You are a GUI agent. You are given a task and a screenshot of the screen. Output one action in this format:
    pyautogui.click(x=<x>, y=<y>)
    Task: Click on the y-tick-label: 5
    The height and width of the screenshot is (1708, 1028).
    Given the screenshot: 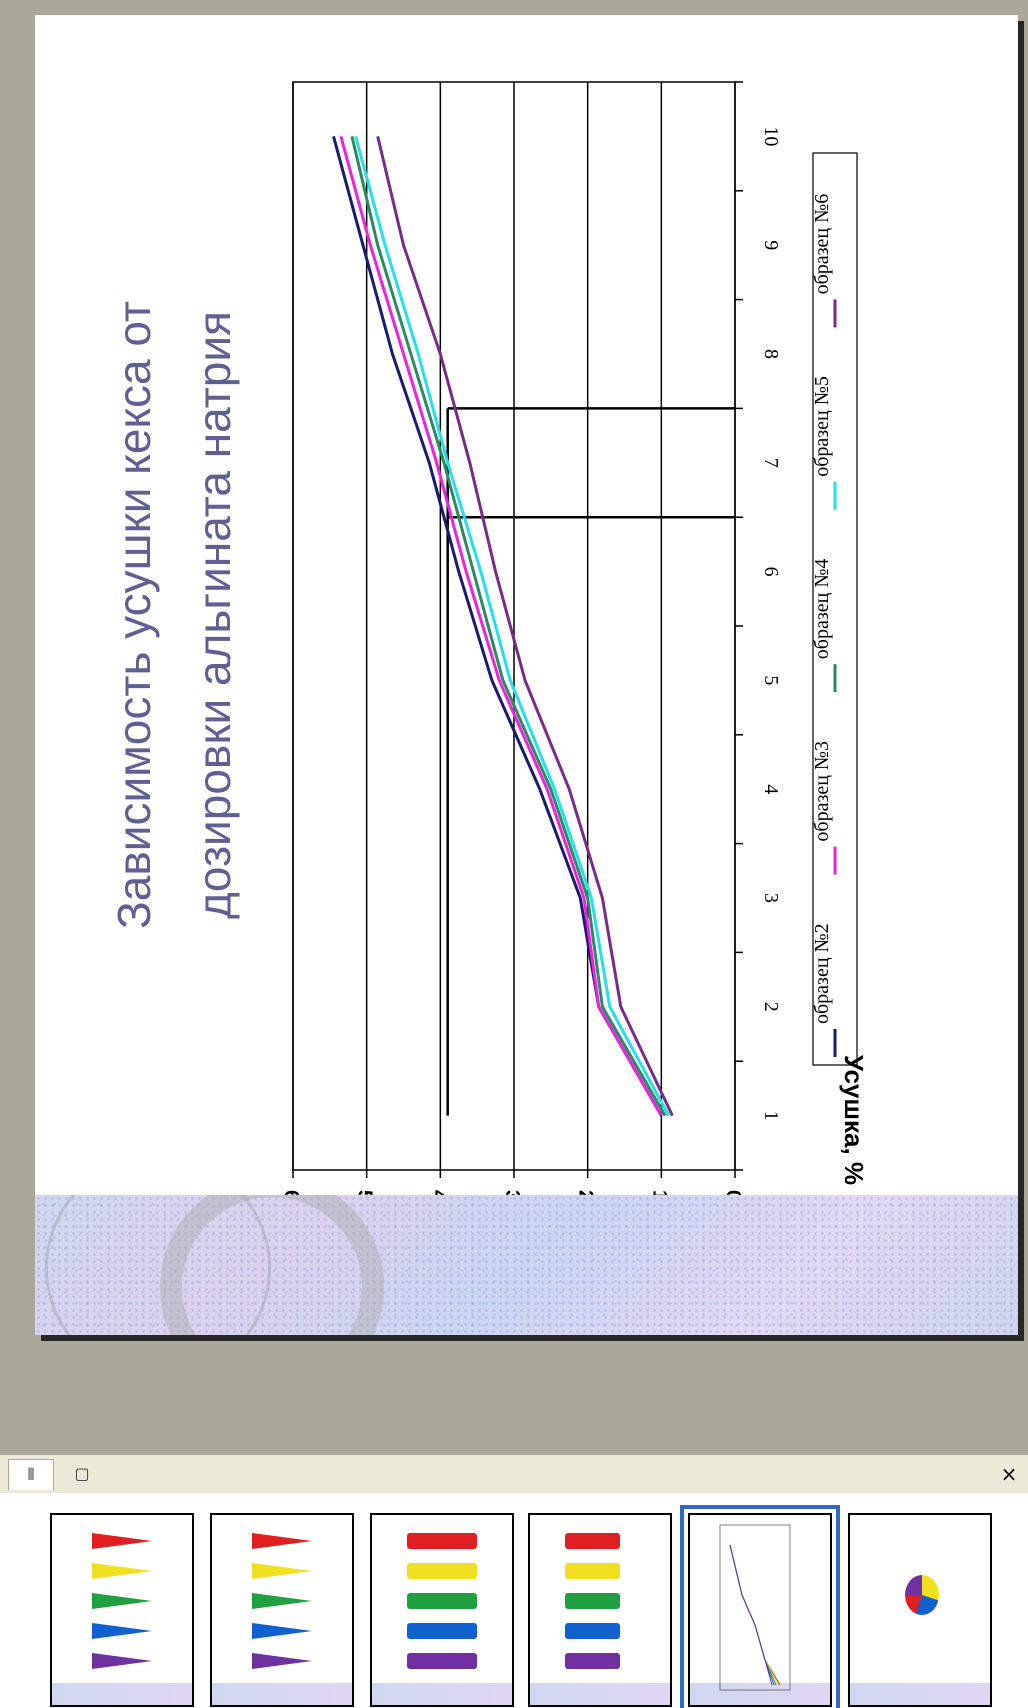 What is the action you would take?
    pyautogui.click(x=365, y=1192)
    